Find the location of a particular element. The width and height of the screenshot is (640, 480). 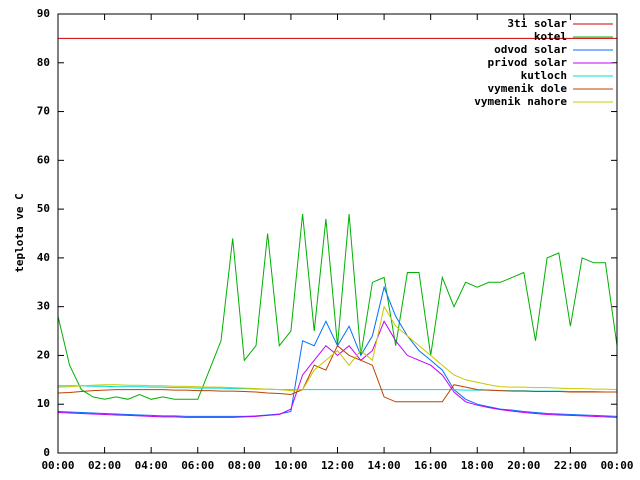

legend-label: 3ti solar is located at coordinates (537, 23).